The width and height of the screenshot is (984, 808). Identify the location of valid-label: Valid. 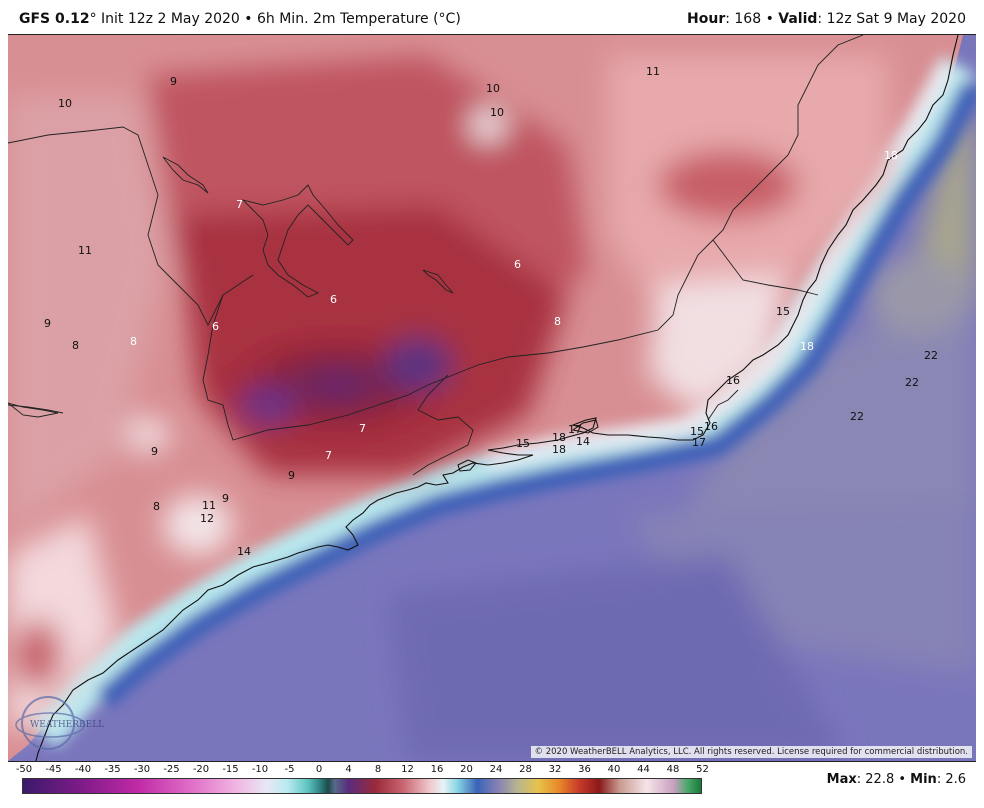
(798, 19).